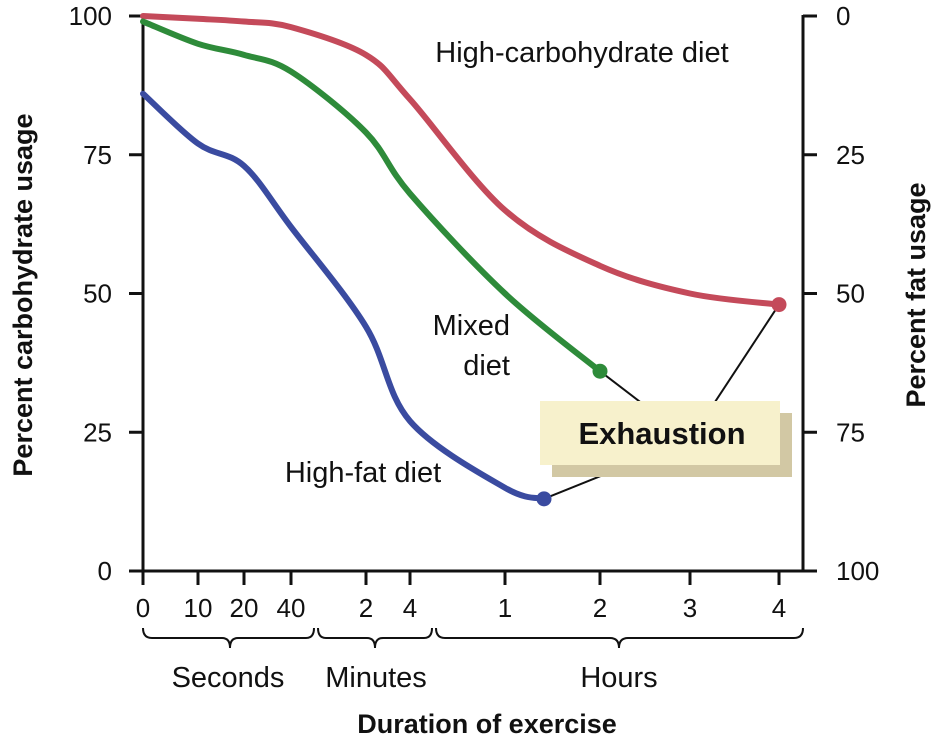 This screenshot has height=740, width=939. I want to click on left-tick-label: 100, so click(90, 16).